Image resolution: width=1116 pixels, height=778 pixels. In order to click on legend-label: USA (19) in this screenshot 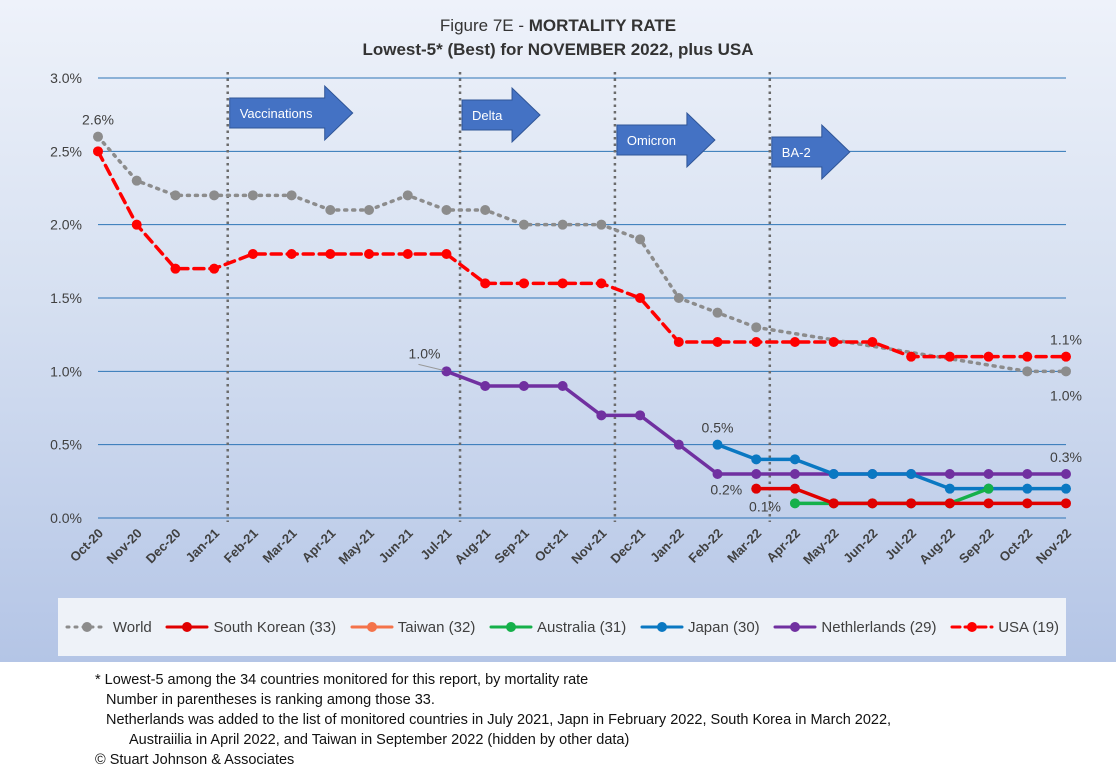, I will do `click(1029, 627)`.